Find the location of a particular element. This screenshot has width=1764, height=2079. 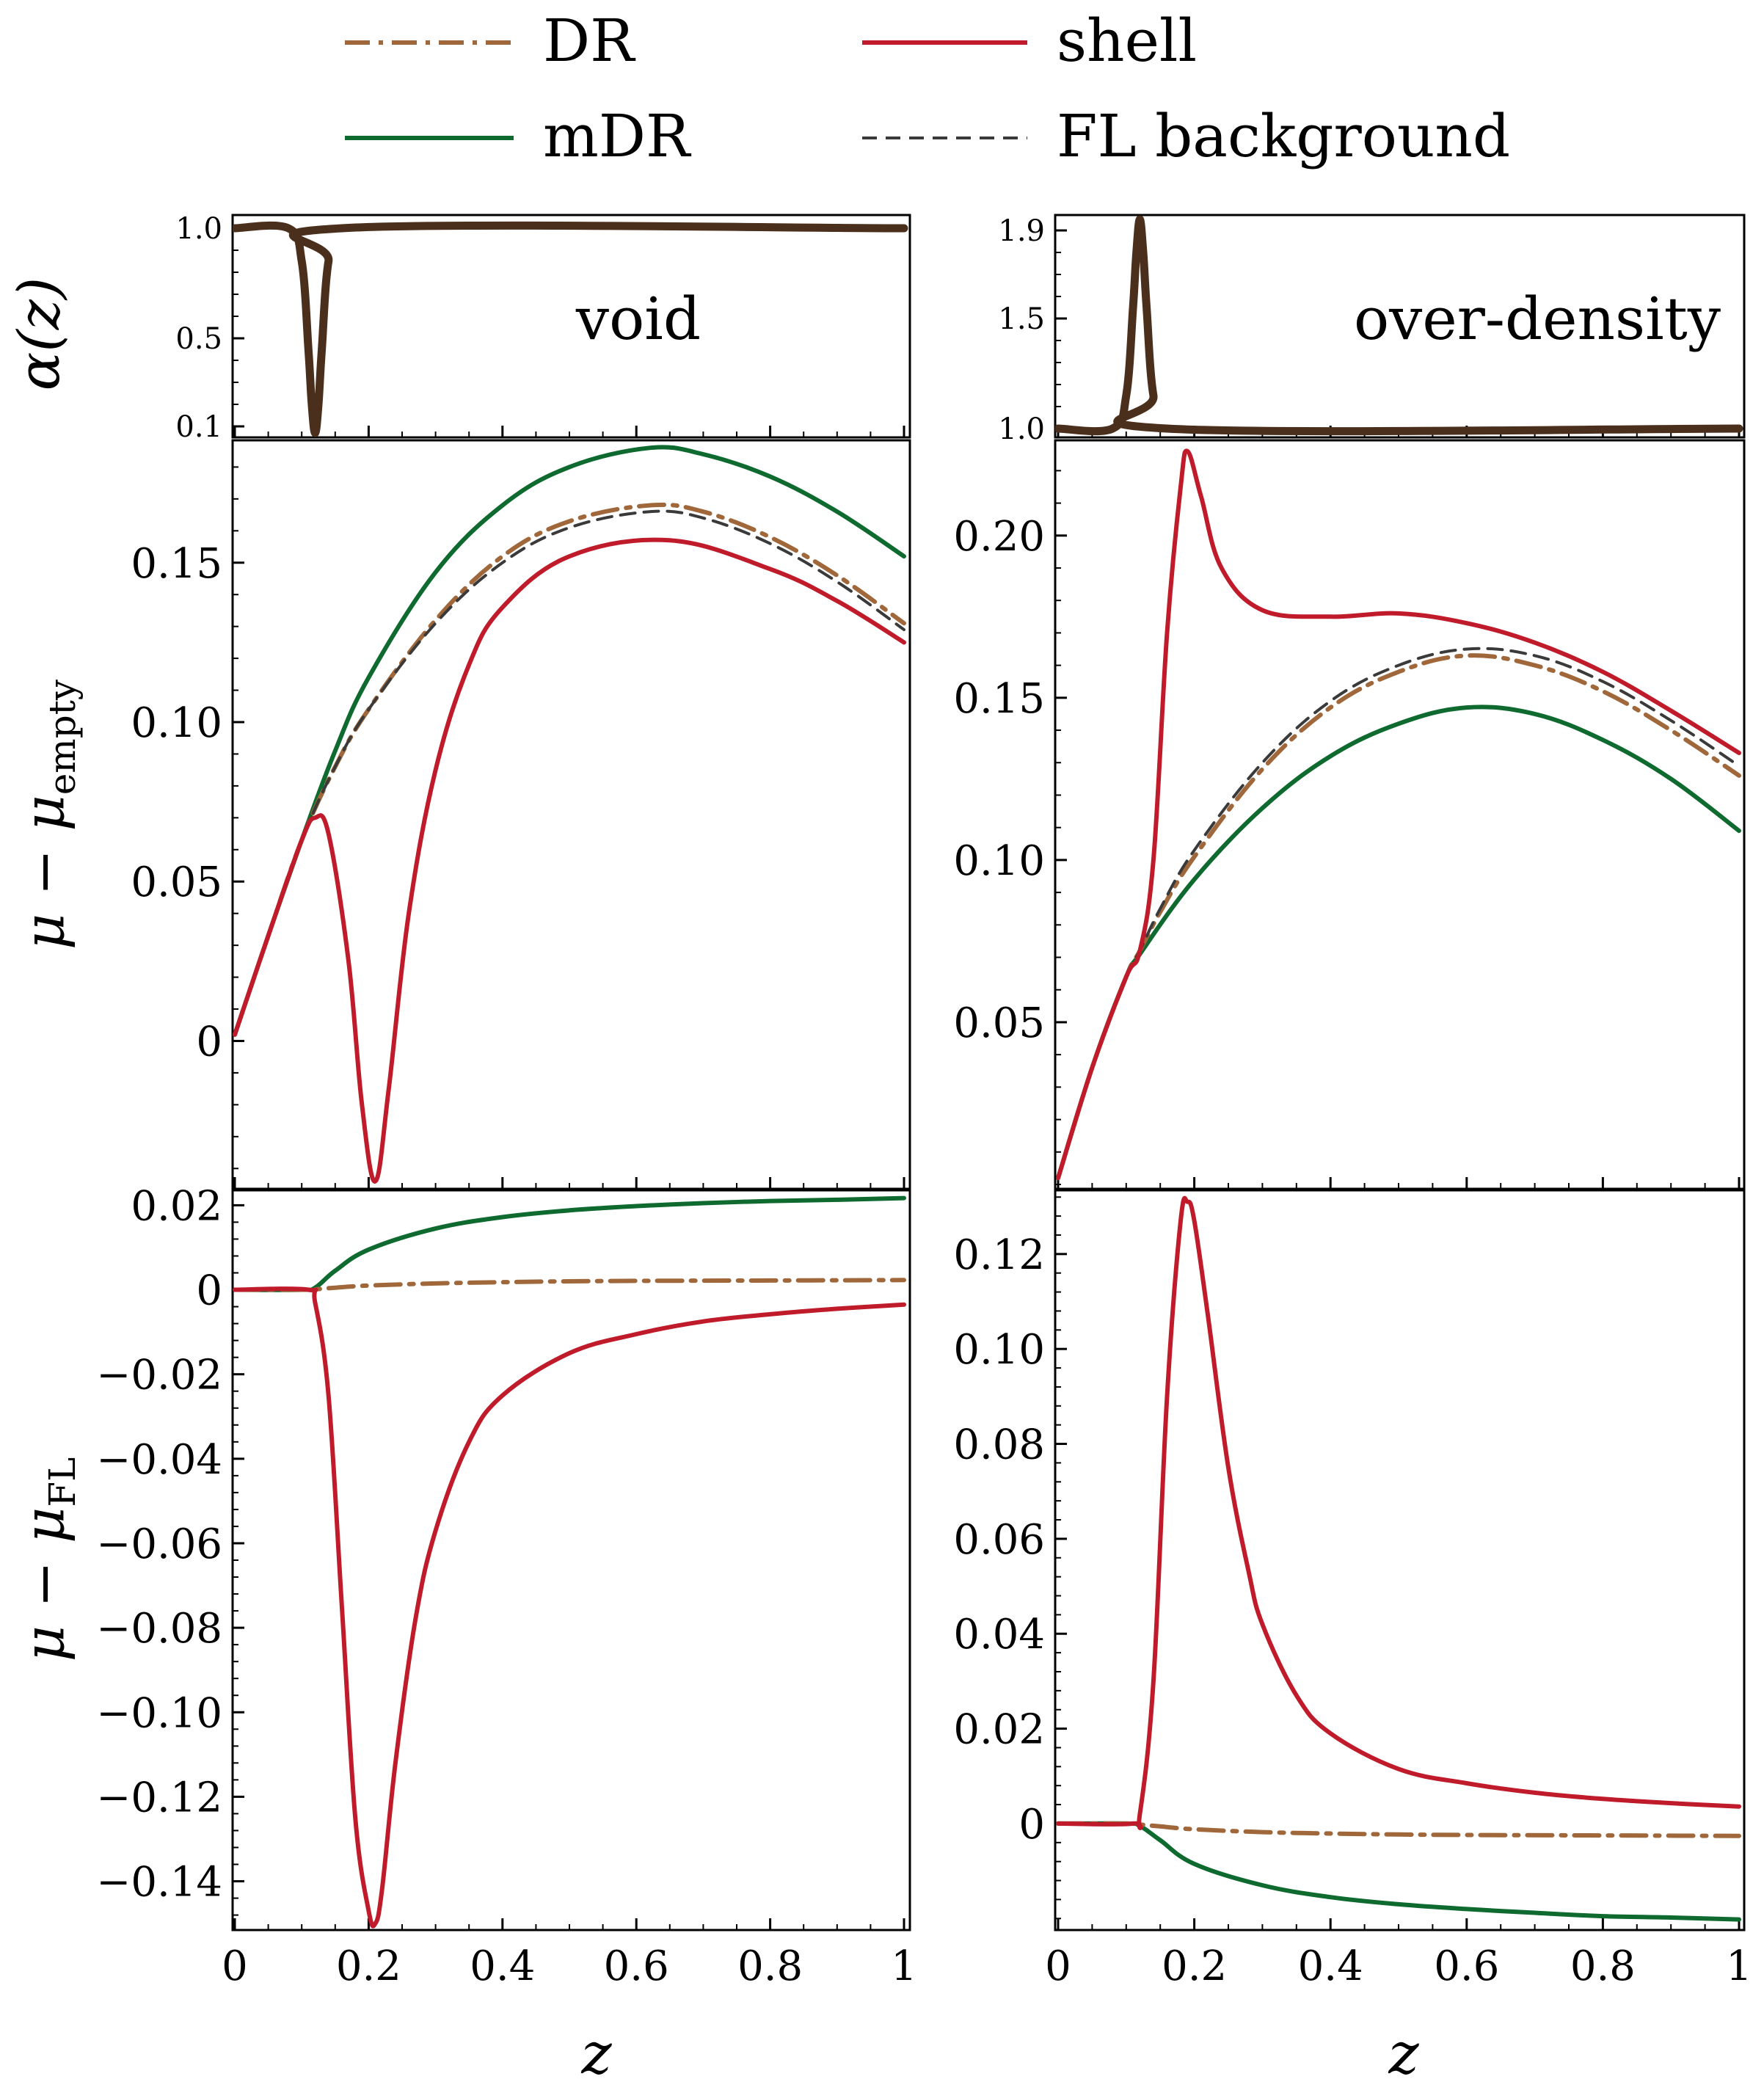

panel-alpha_void: 0.1 0.5 1.0 is located at coordinates (543, 328).